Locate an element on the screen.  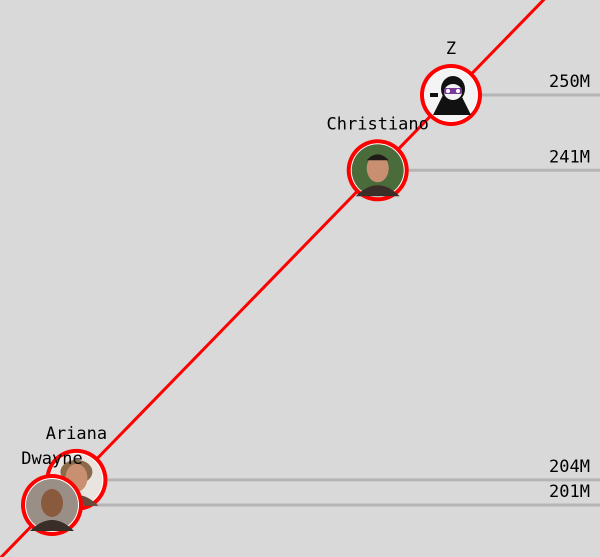
name-label: Ariana is located at coordinates (76, 434).